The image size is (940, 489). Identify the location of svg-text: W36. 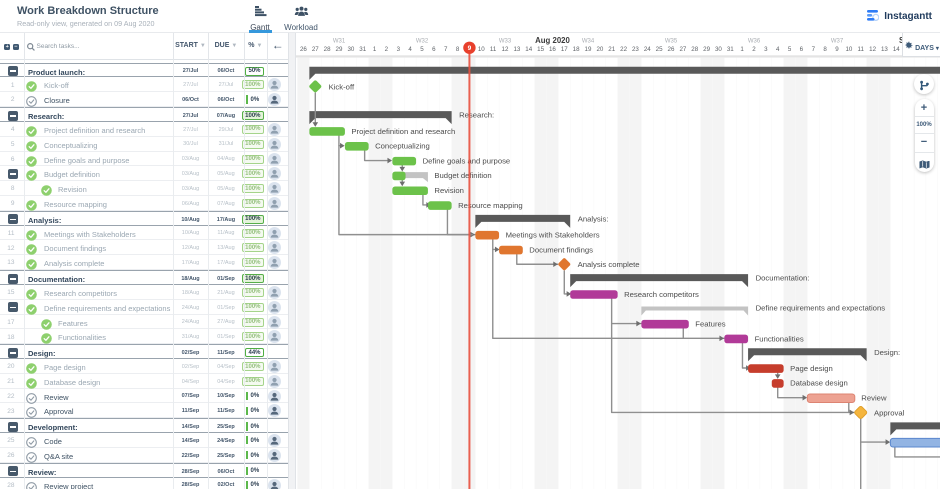
(754, 42).